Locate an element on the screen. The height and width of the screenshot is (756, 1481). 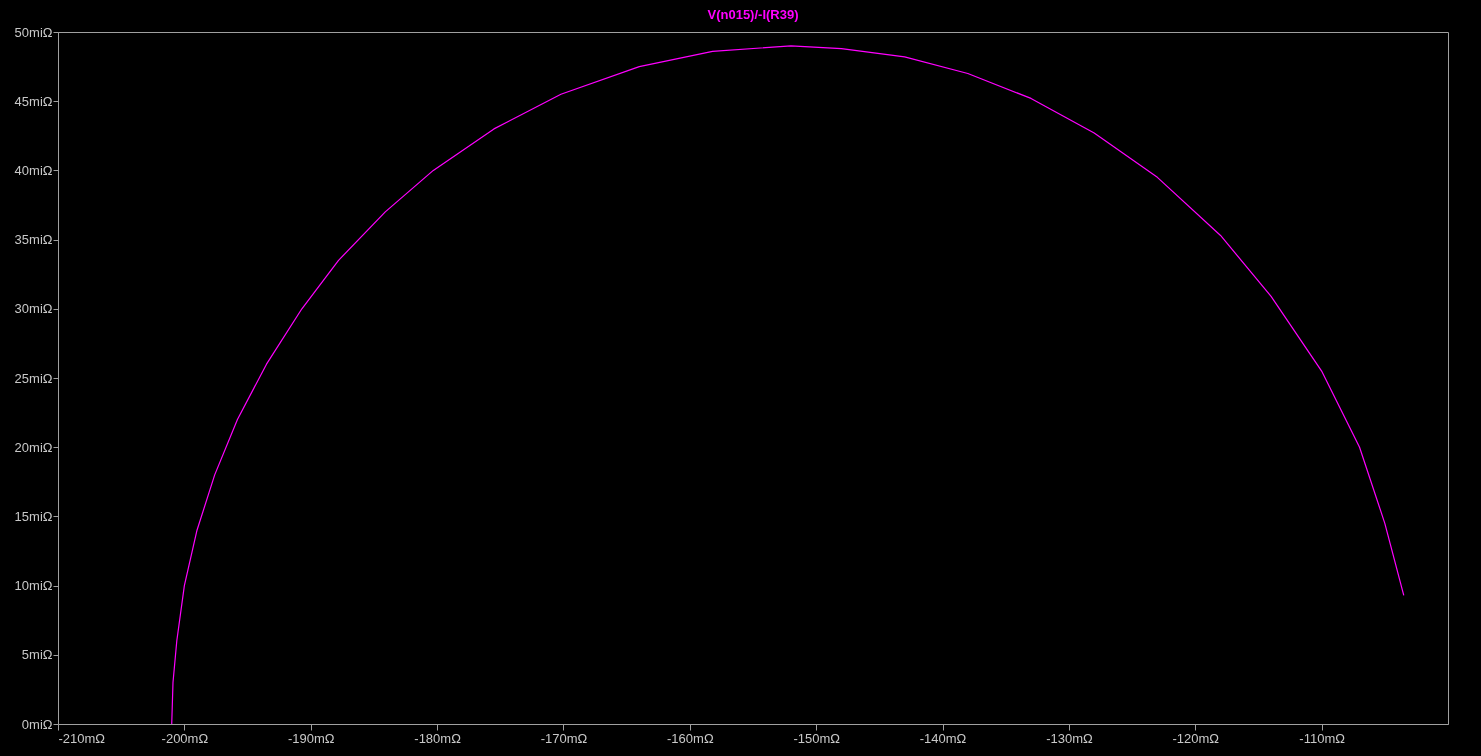
x-tick-label: -120mΩ is located at coordinates (1196, 738).